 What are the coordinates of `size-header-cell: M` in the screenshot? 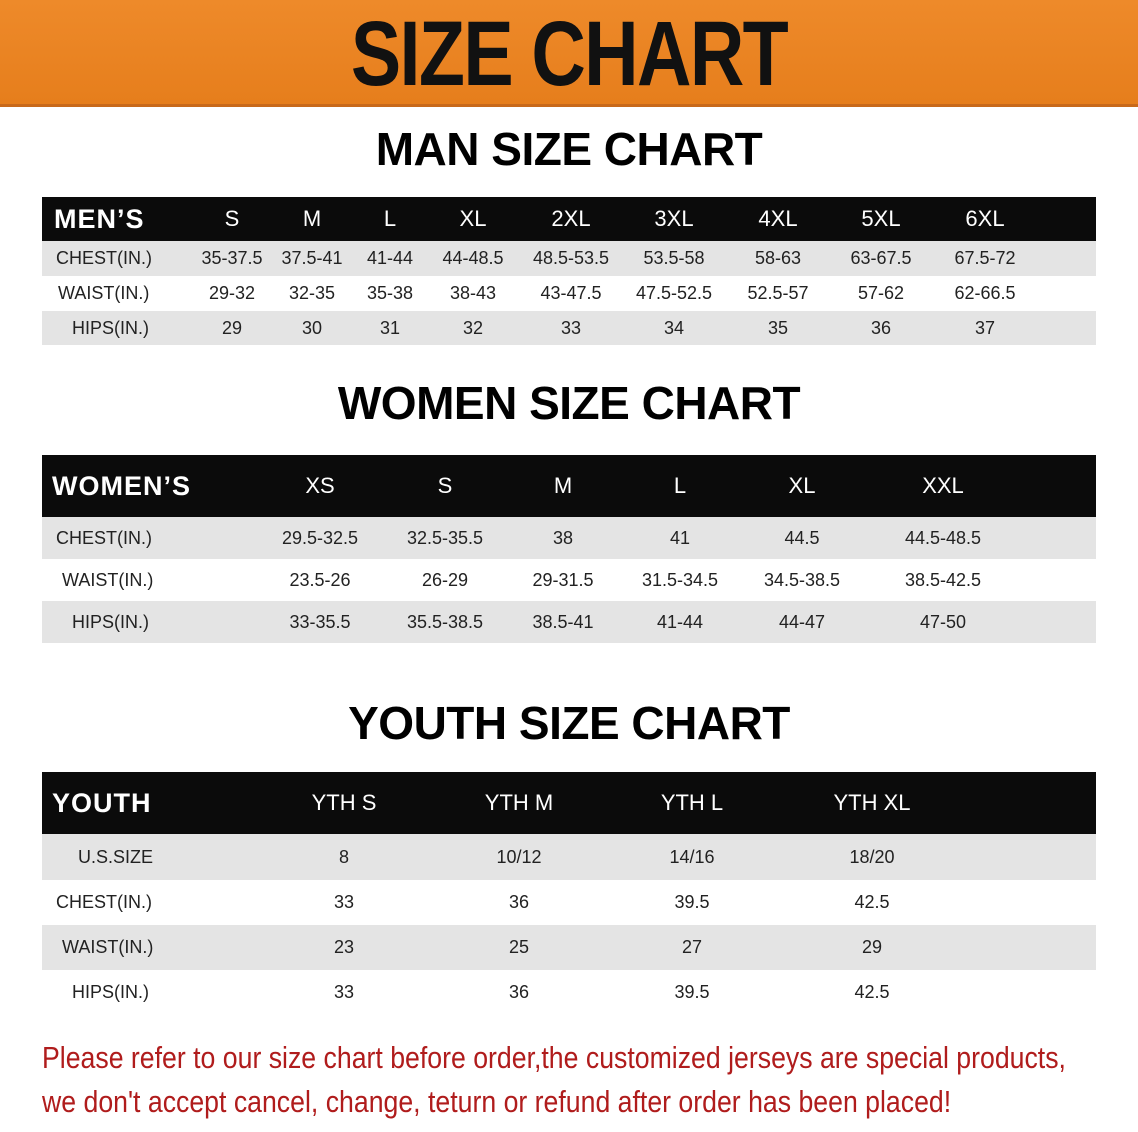 It's located at (563, 485).